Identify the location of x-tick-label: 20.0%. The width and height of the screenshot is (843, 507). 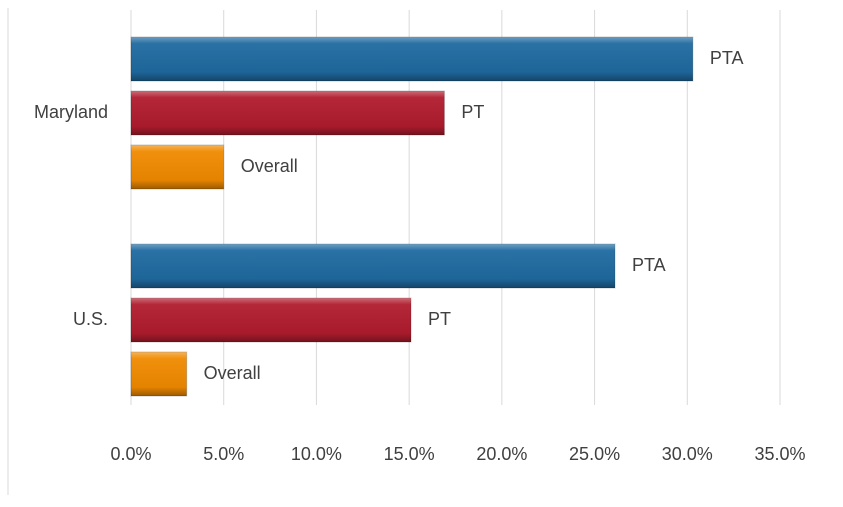
(501, 454).